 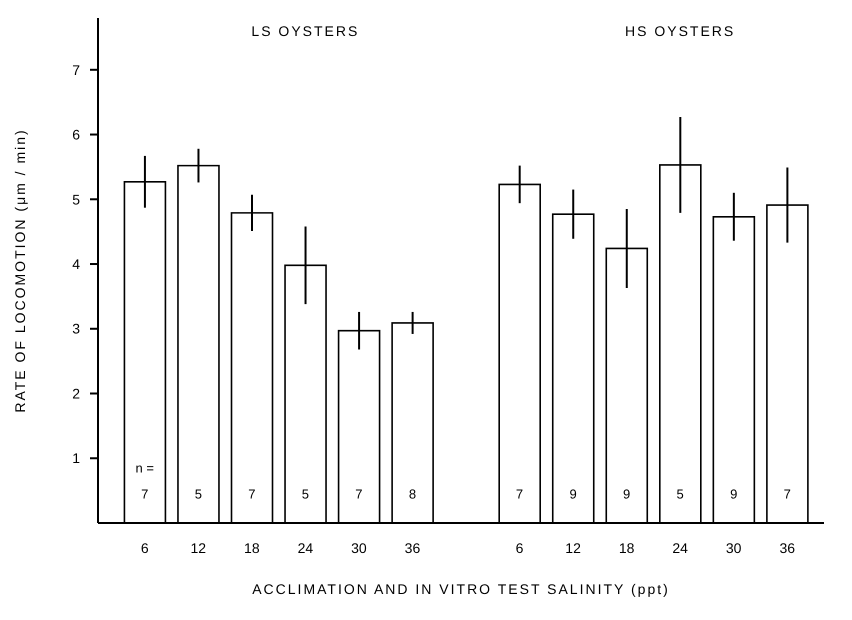 What do you see at coordinates (461, 589) in the screenshot?
I see `x-axis-title: ACCLIMATION AND IN VITRO TEST SALINITY (ppt)` at bounding box center [461, 589].